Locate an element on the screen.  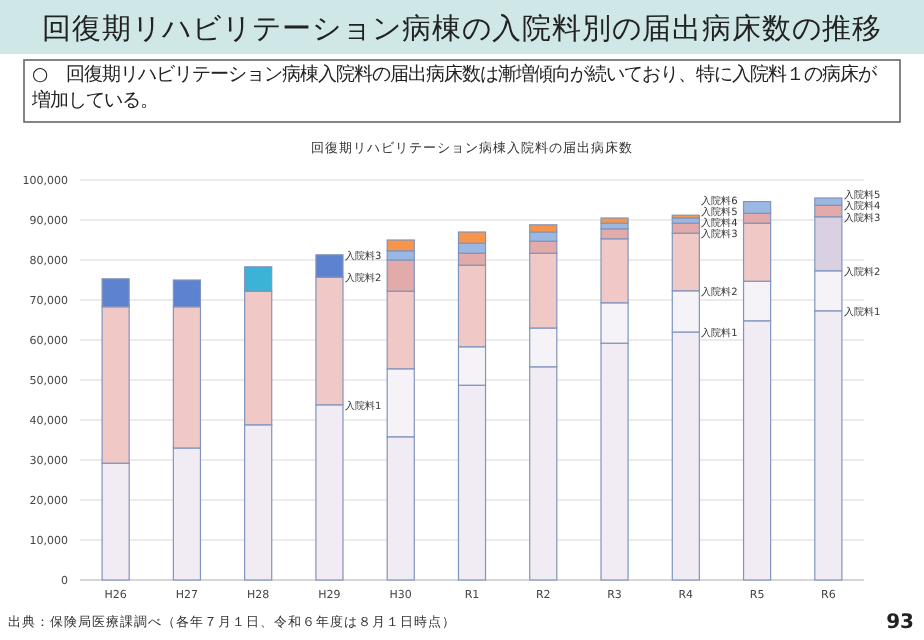
chart-subtitle: ○ 回復期リハビリテーション病棟入院料の届出病床数は漸増傾向が続いており、特に入院料１の病床が増加している。 is located at coordinates (455, 88).